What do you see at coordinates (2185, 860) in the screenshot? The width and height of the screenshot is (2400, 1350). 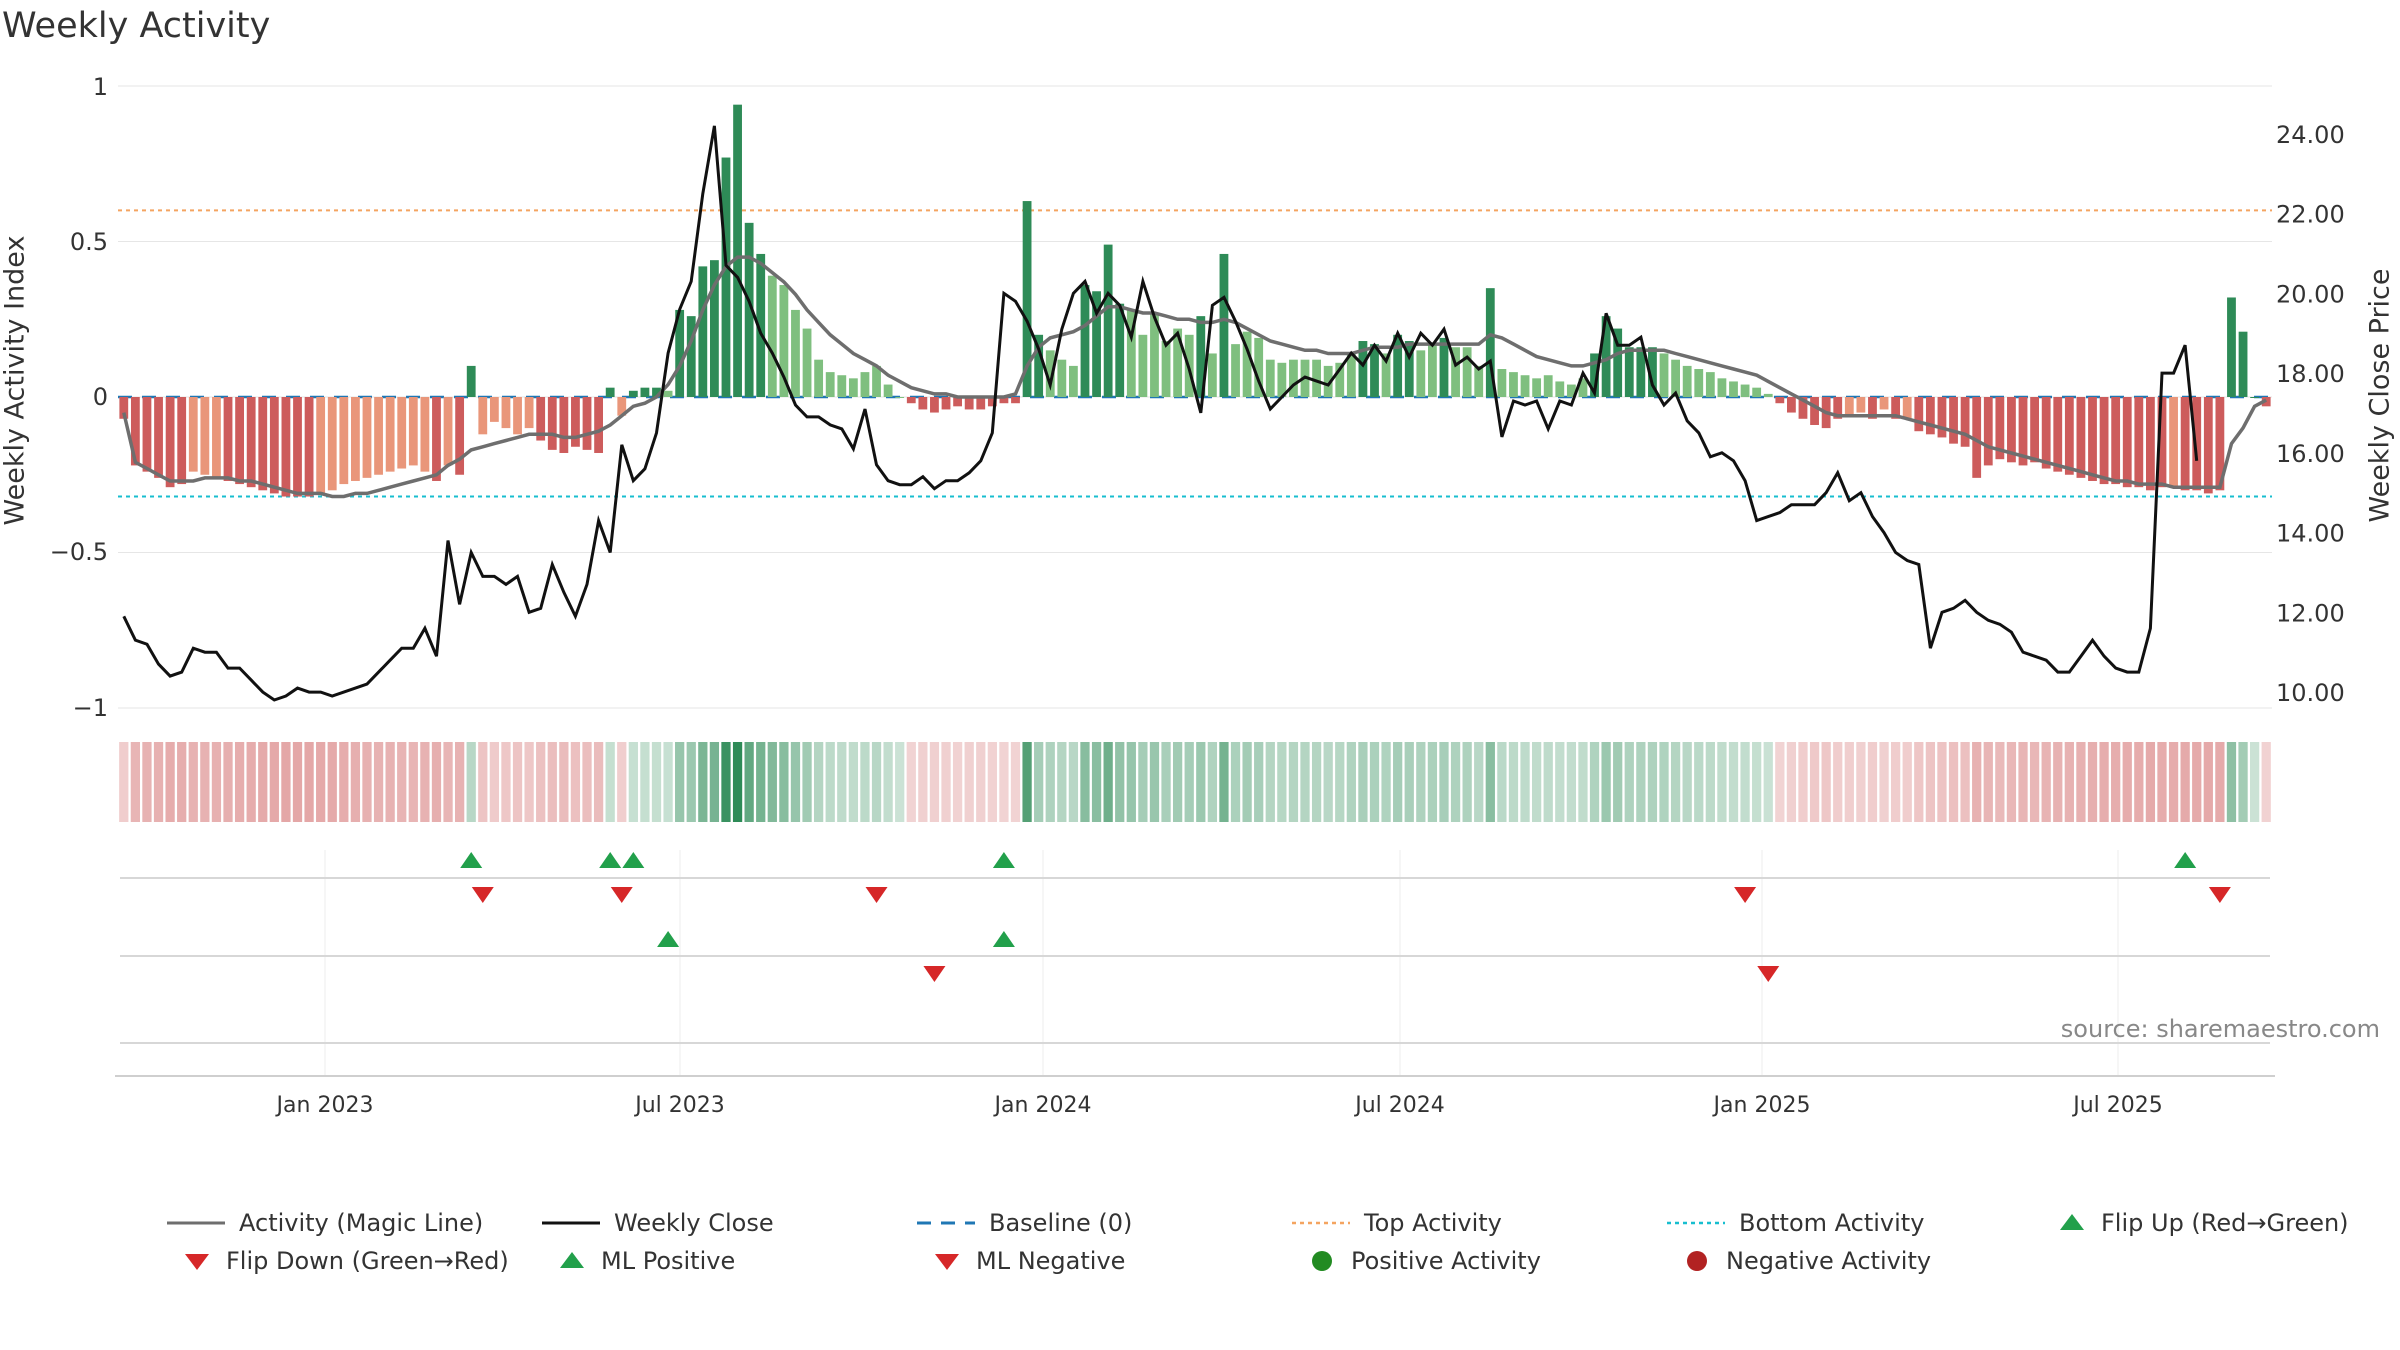 I see `flip-up-marker` at bounding box center [2185, 860].